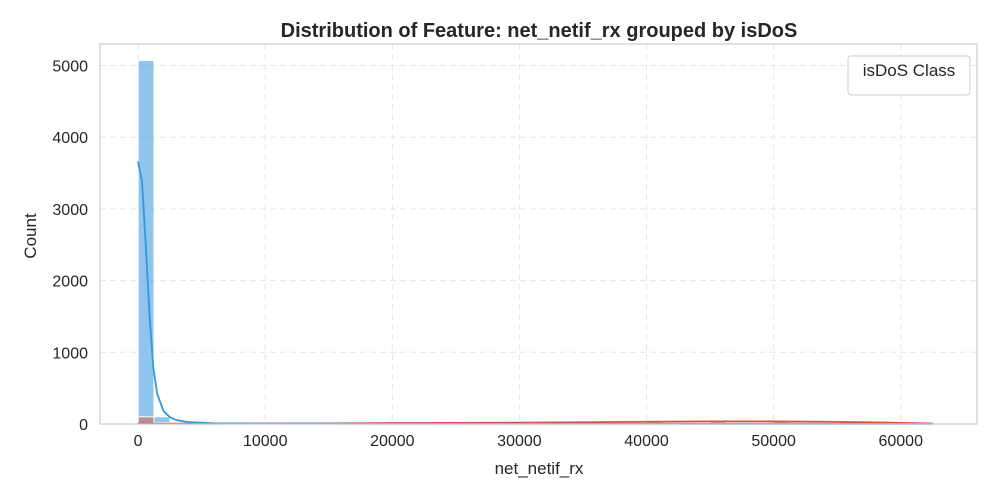  Describe the element at coordinates (70, 282) in the screenshot. I see `y-tick-label: 2000` at that location.